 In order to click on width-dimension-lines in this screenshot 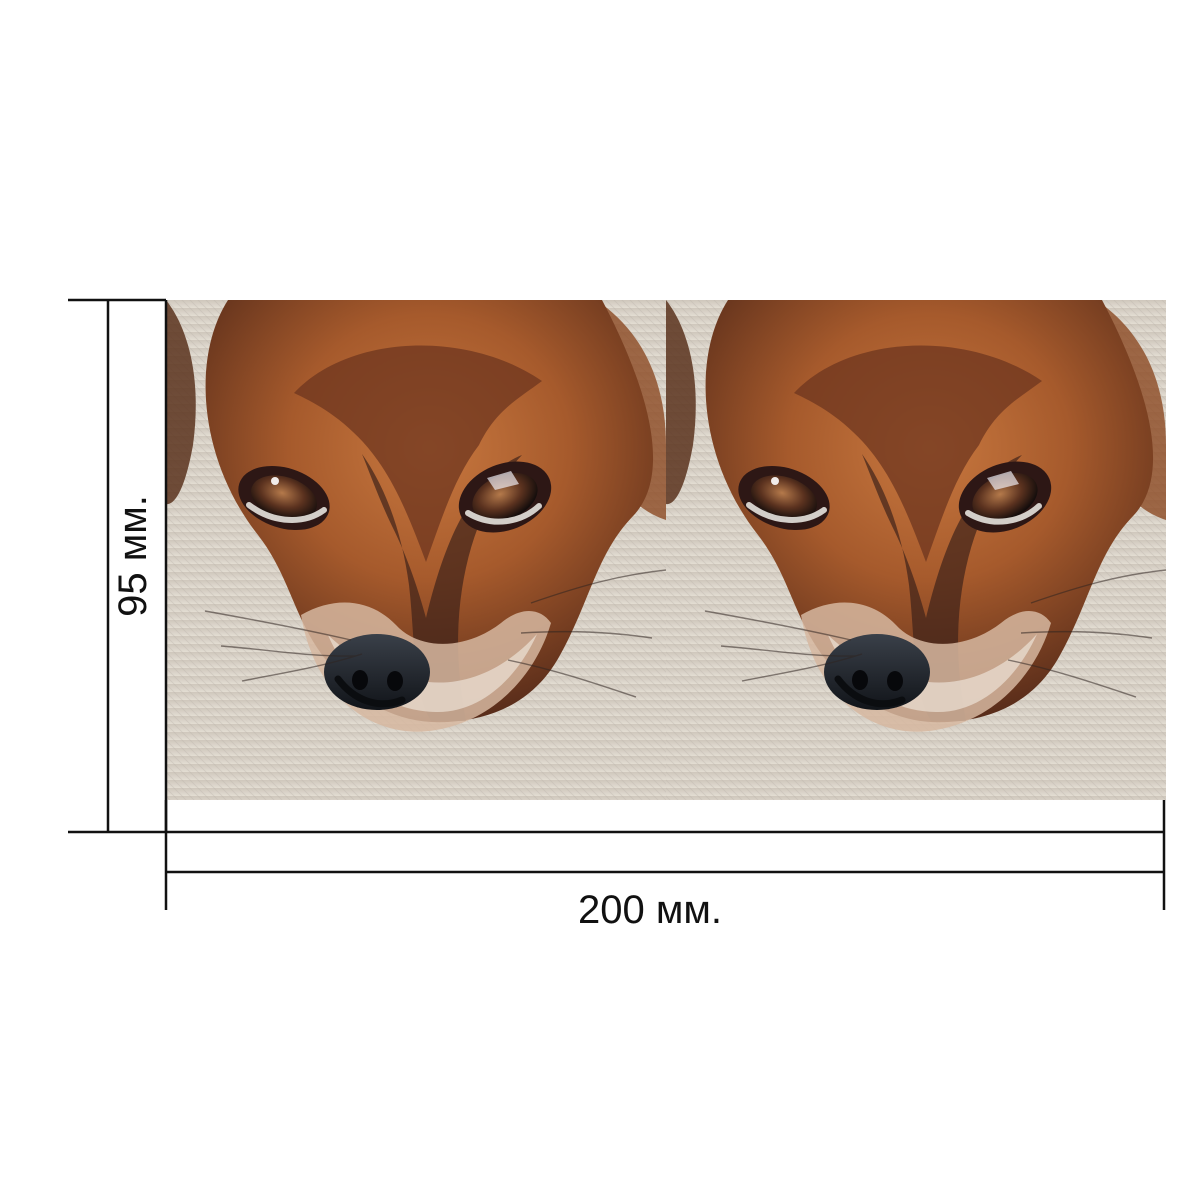, I will do `click(665, 855)`.